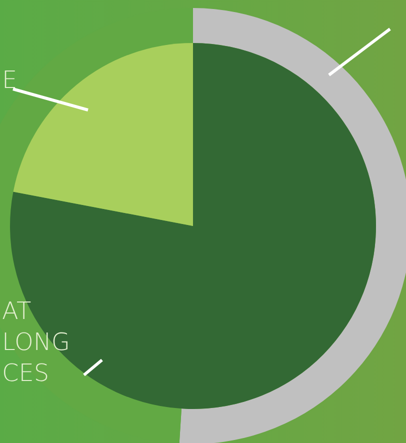  I want to click on slice-label: AT LONG CES, so click(36, 342).